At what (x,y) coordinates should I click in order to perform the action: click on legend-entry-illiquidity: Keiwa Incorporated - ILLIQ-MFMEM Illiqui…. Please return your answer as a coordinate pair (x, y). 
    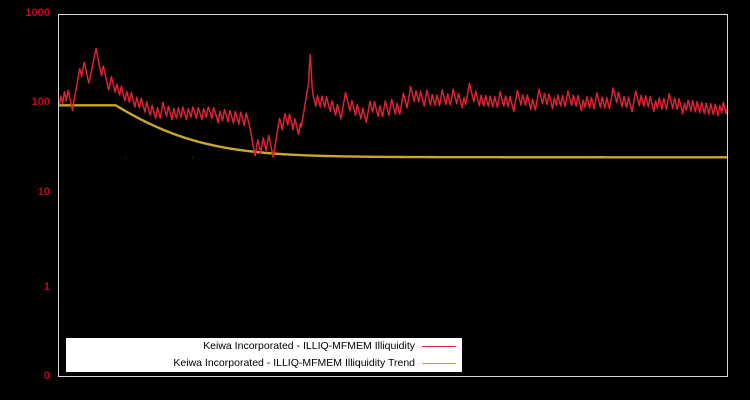
    Looking at the image, I should click on (264, 346).